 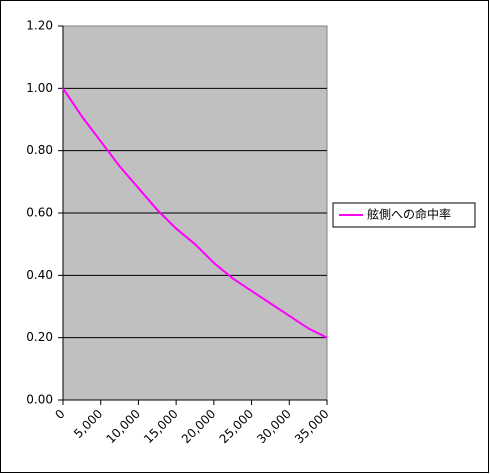 I want to click on y-tick-label: 1.20, so click(x=39, y=26).